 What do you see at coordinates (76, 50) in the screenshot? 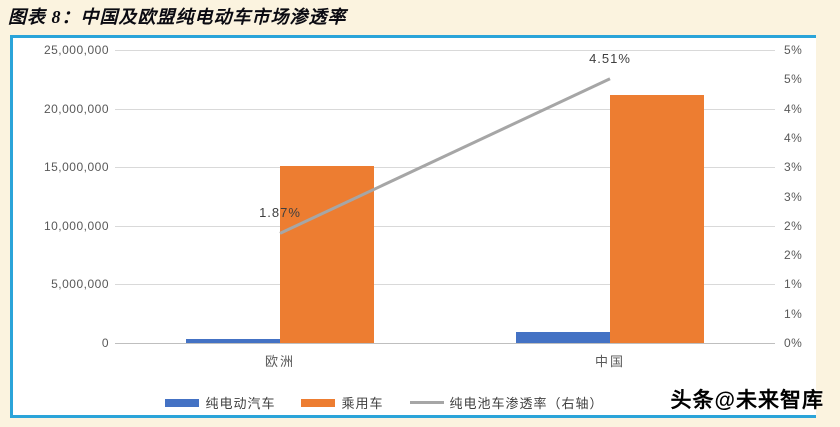
I see `left-axis-tick-label: 25,000,000` at bounding box center [76, 50].